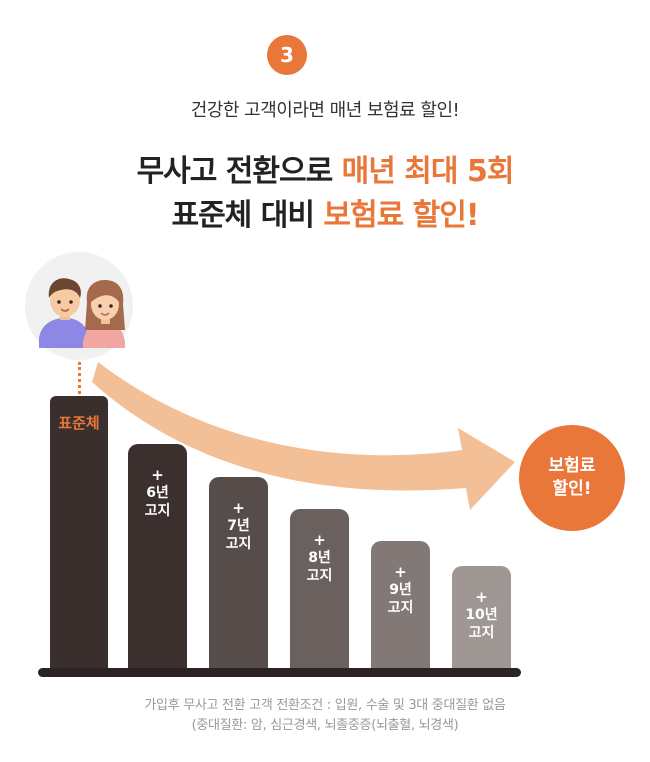  I want to click on headline-line-2-highlight: 보험료 할인!, so click(401, 215).